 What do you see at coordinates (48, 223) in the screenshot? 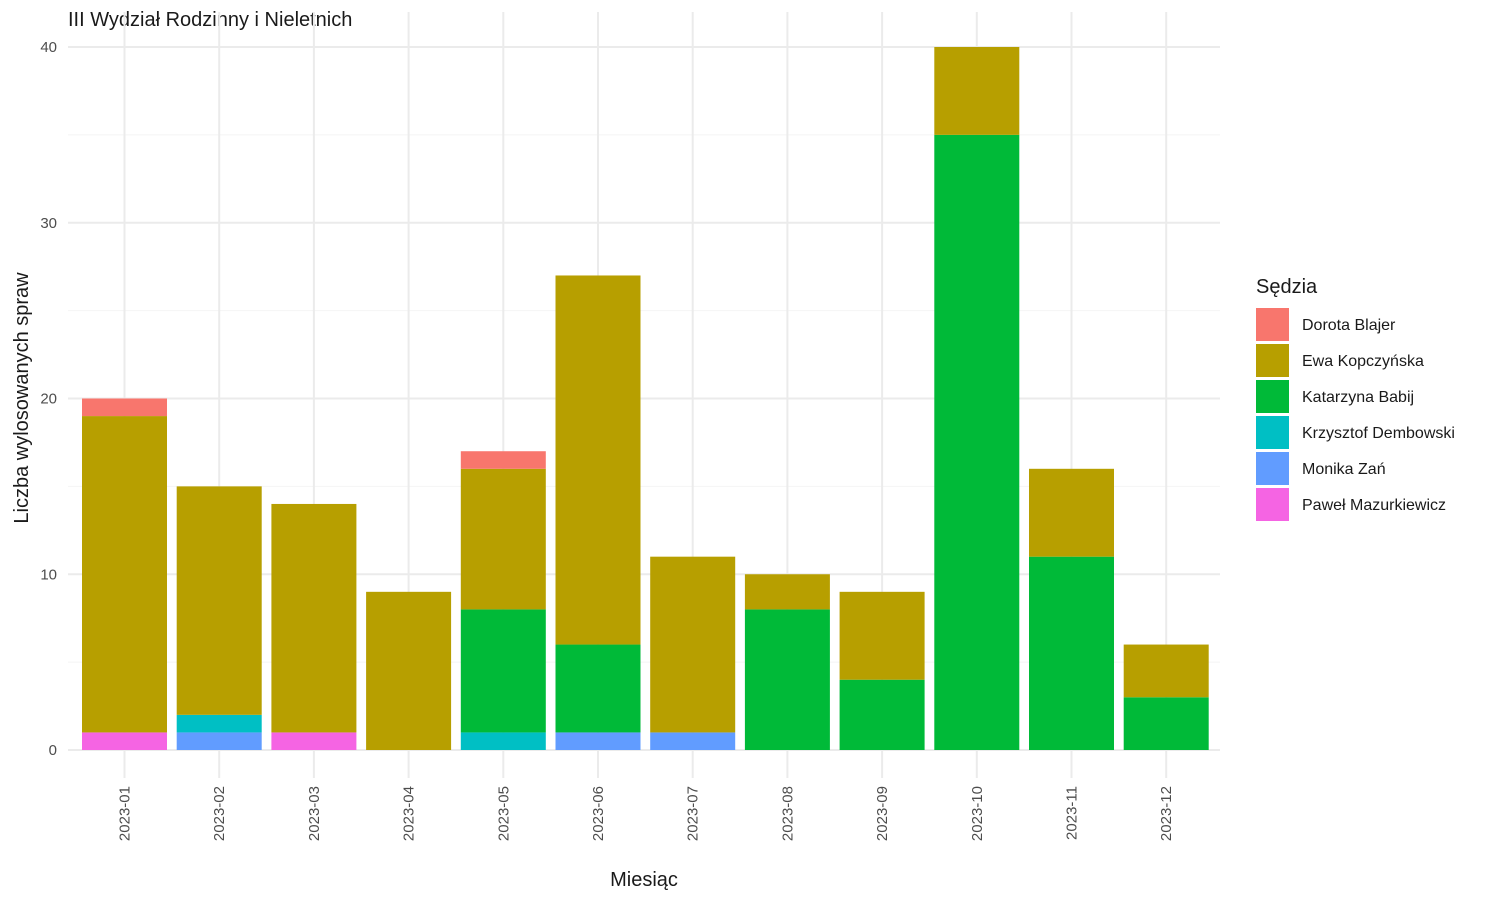
I see `y-tick-label: 30` at bounding box center [48, 223].